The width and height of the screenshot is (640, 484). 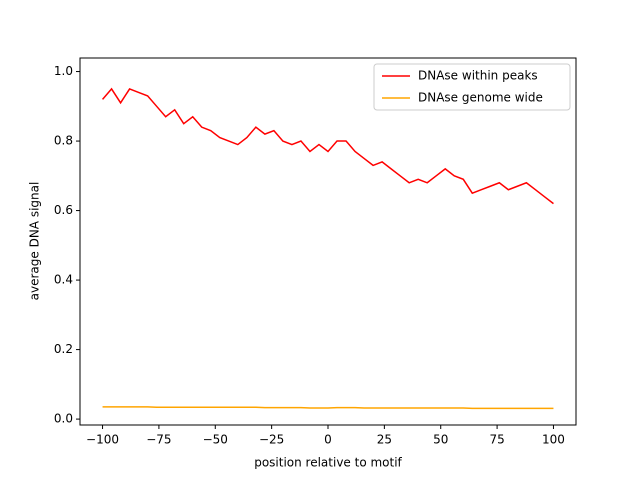 I want to click on x-axis-label: position relative to motif, so click(x=328, y=463).